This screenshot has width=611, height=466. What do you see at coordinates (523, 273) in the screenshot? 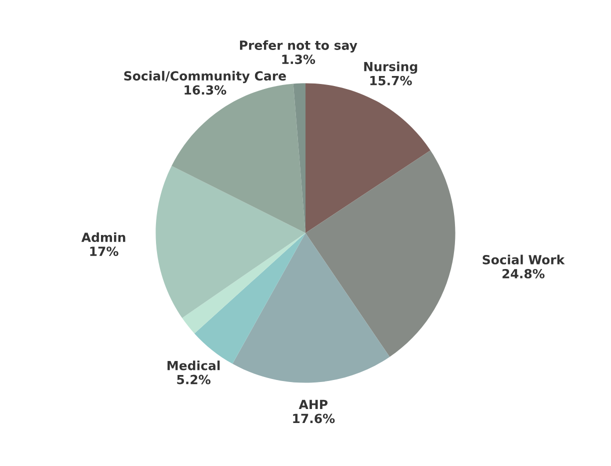
I see `data-label: 24.8%` at bounding box center [523, 273].